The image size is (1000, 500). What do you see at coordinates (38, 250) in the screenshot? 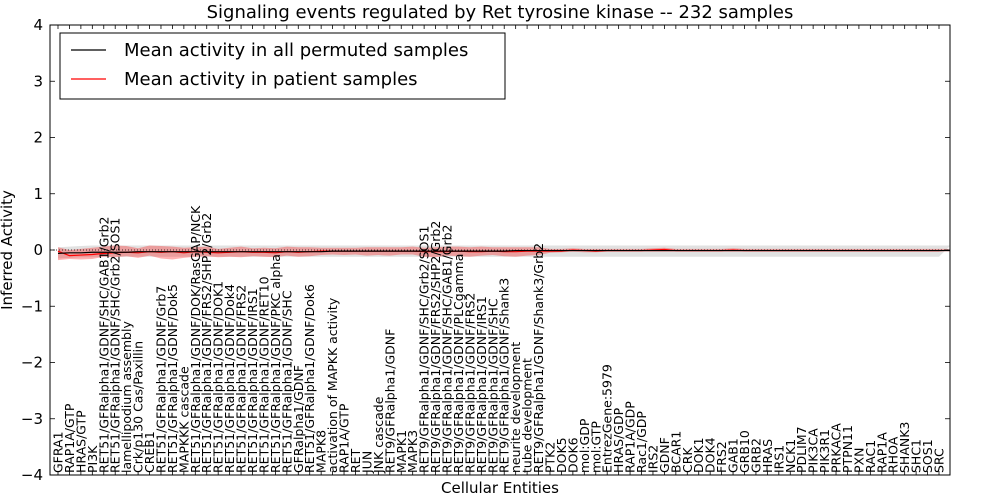
I see `y-tick-label: 0` at bounding box center [38, 250].